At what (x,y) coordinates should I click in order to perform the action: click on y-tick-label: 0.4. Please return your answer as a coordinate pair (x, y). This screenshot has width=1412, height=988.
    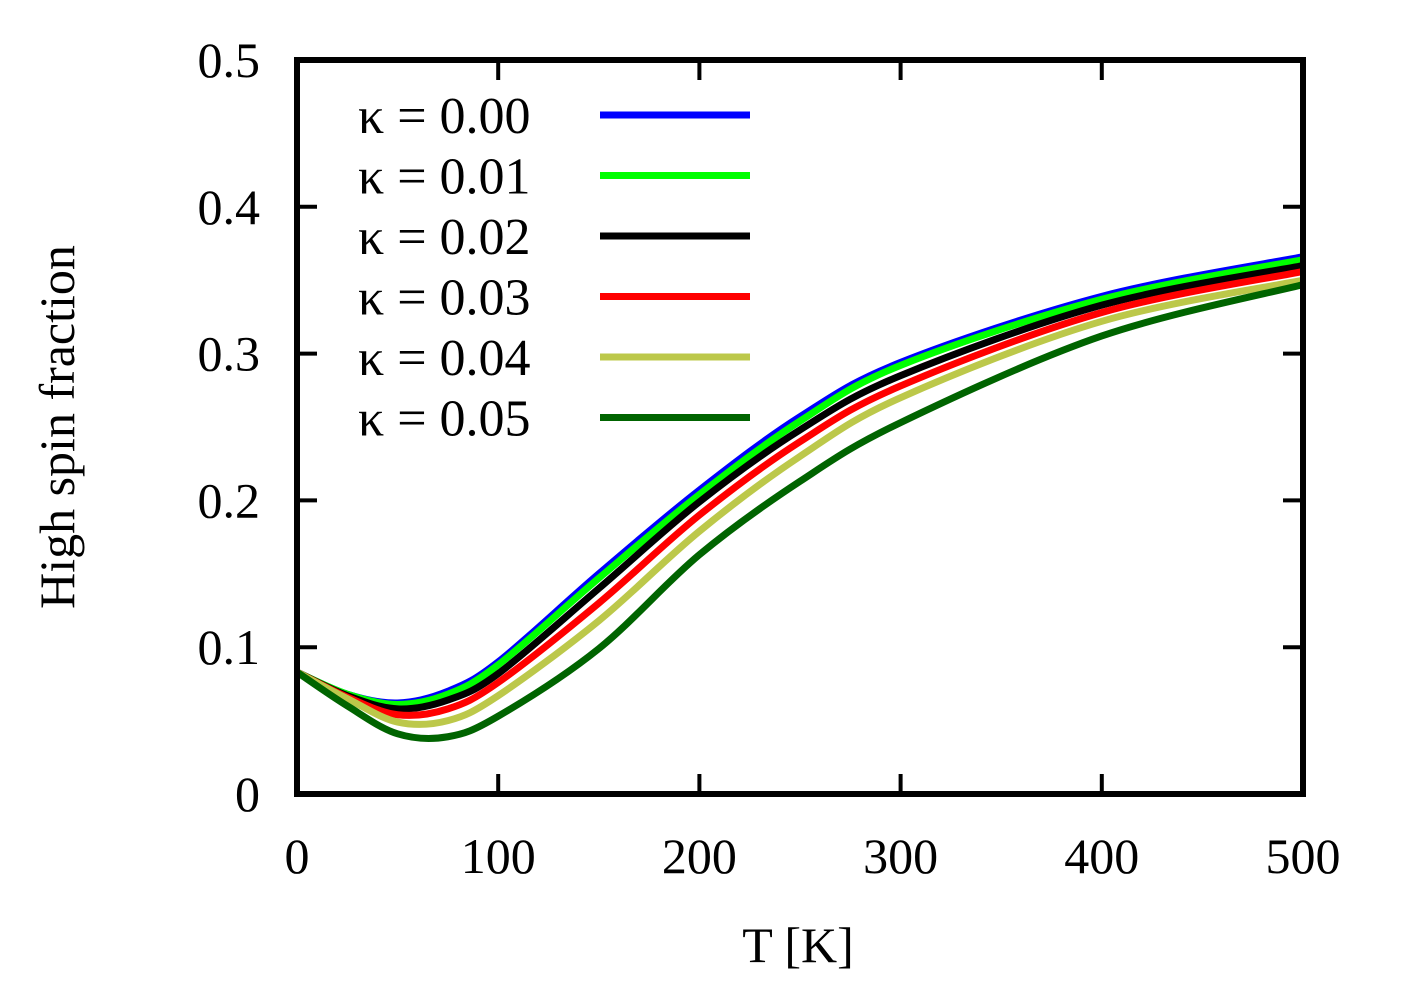
    Looking at the image, I should click on (229, 207).